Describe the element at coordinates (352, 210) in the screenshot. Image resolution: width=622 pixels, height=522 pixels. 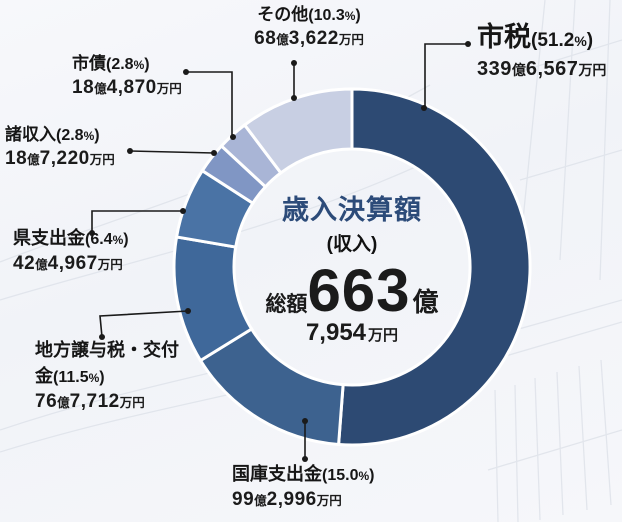
I see `chart-title: 歳入決算額` at that location.